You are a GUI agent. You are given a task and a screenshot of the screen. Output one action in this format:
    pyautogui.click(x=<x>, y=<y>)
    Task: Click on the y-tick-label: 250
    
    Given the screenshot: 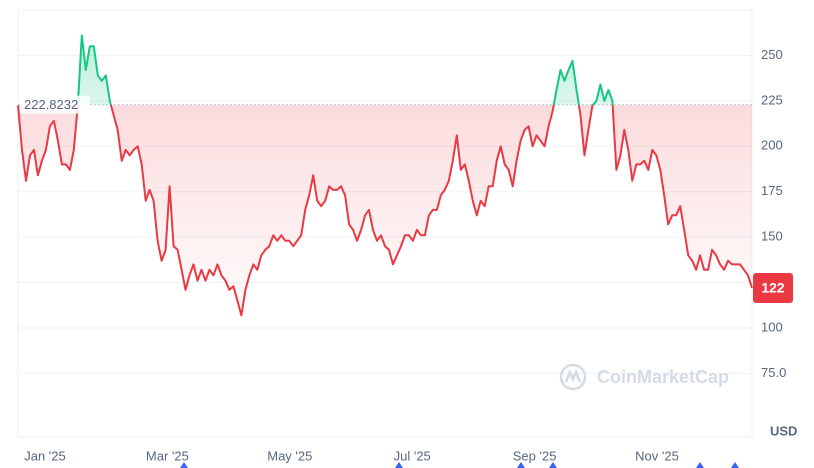 What is the action you would take?
    pyautogui.click(x=772, y=54)
    